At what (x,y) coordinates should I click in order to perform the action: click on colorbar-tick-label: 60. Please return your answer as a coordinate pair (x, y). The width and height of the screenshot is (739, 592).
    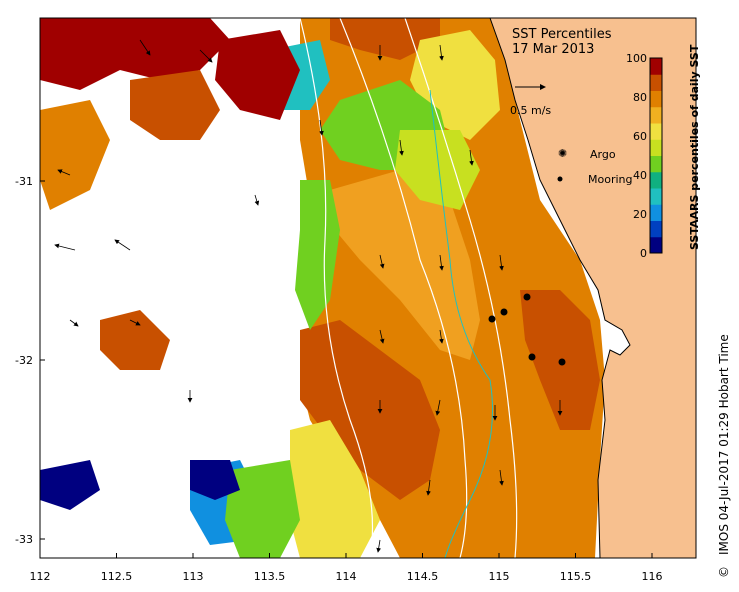
    Looking at the image, I should click on (640, 136).